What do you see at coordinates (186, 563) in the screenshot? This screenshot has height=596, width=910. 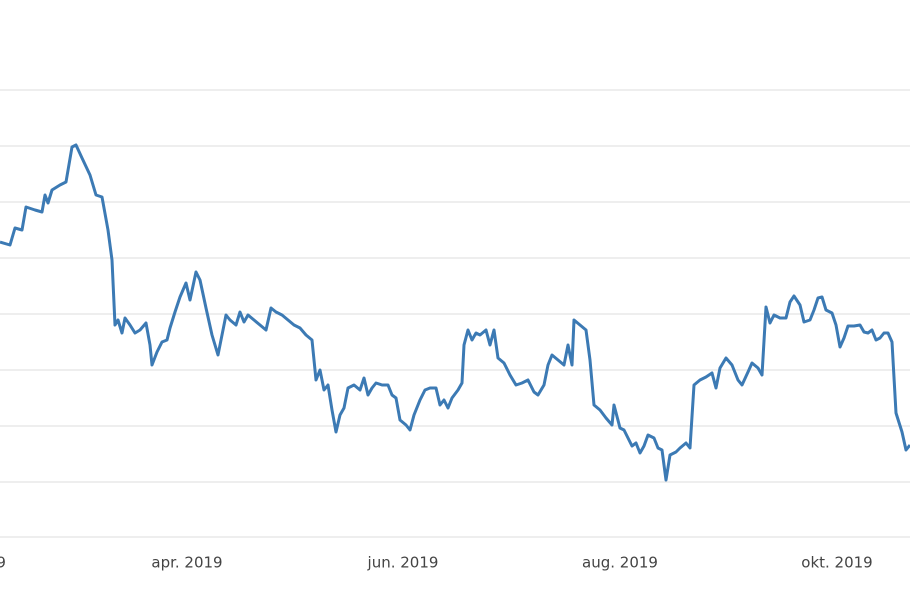 I see `x-tick-label: apr. 2019` at bounding box center [186, 563].